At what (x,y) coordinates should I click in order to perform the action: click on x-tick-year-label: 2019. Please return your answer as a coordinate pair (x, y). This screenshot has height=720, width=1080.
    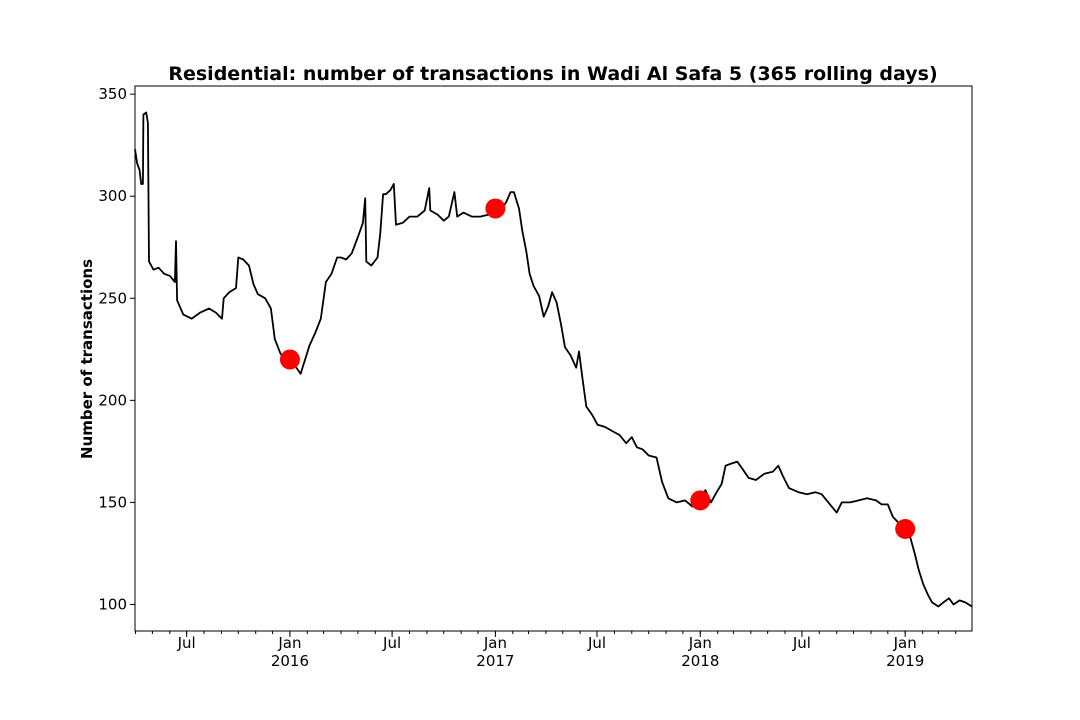
    Looking at the image, I should click on (905, 661).